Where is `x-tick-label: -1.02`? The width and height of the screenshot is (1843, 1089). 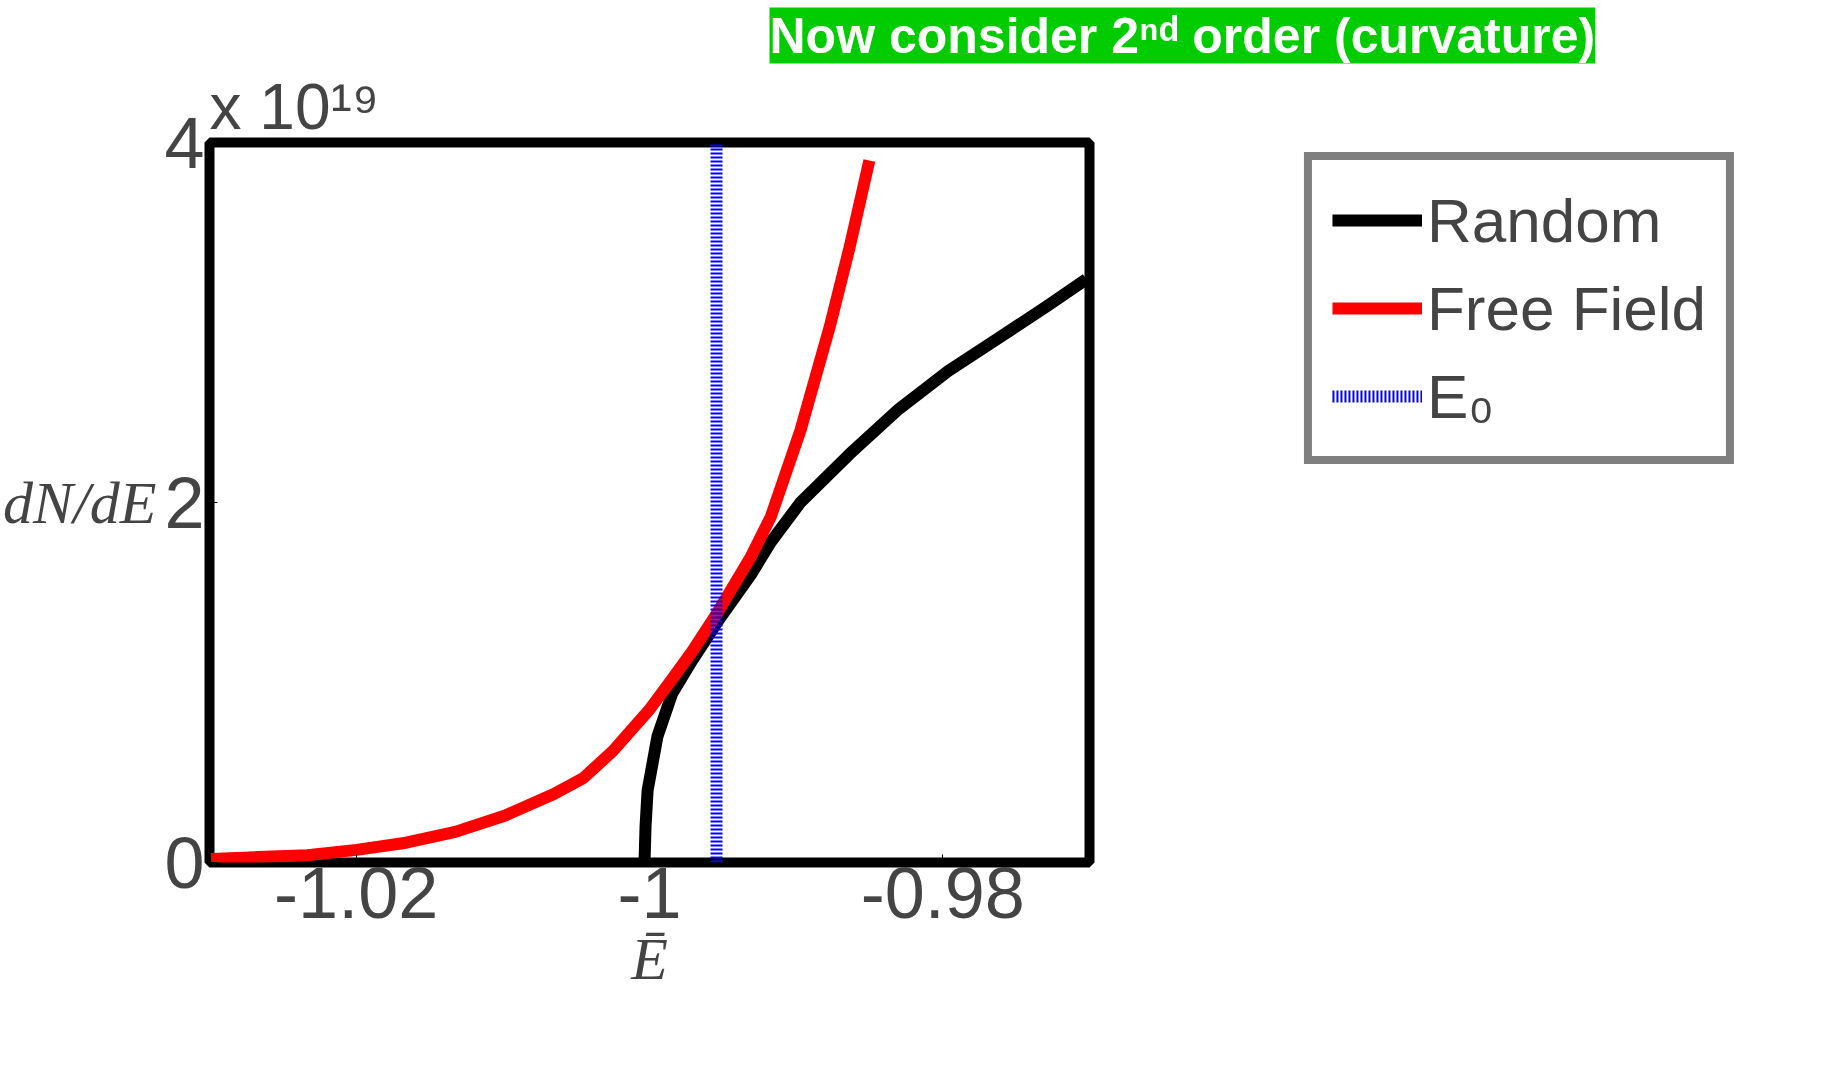
x-tick-label: -1.02 is located at coordinates (356, 892).